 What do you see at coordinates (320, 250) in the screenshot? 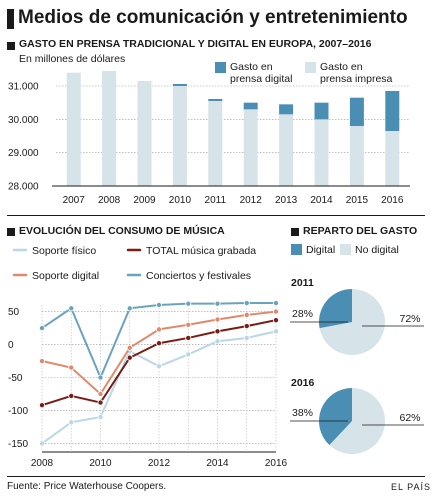
I see `legend-label-digital: Digital` at bounding box center [320, 250].